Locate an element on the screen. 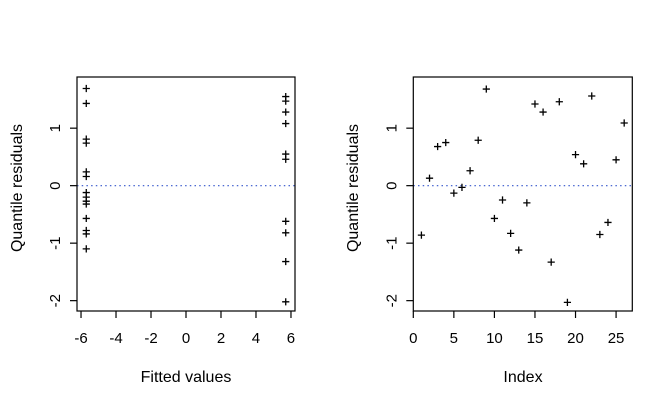 The width and height of the screenshot is (672, 409). x-tick-label: -4 is located at coordinates (115, 338).